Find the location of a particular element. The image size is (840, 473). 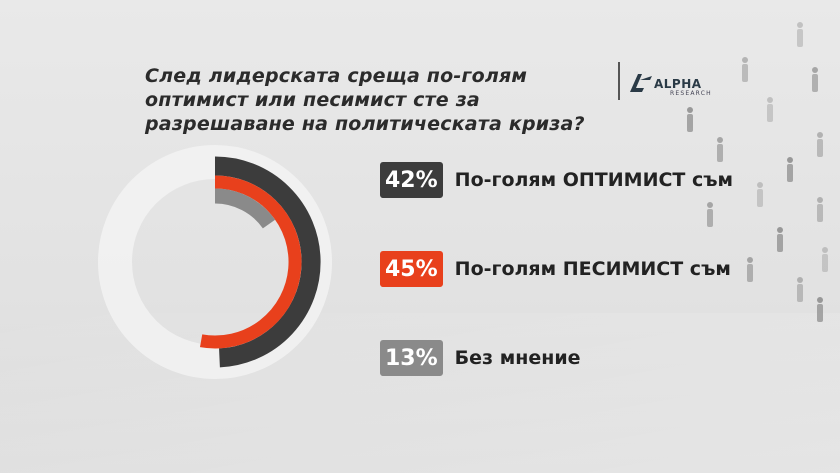

legend-item-optimist: 42% По-голям ОПТИМИСТ съм is located at coordinates (556, 180).